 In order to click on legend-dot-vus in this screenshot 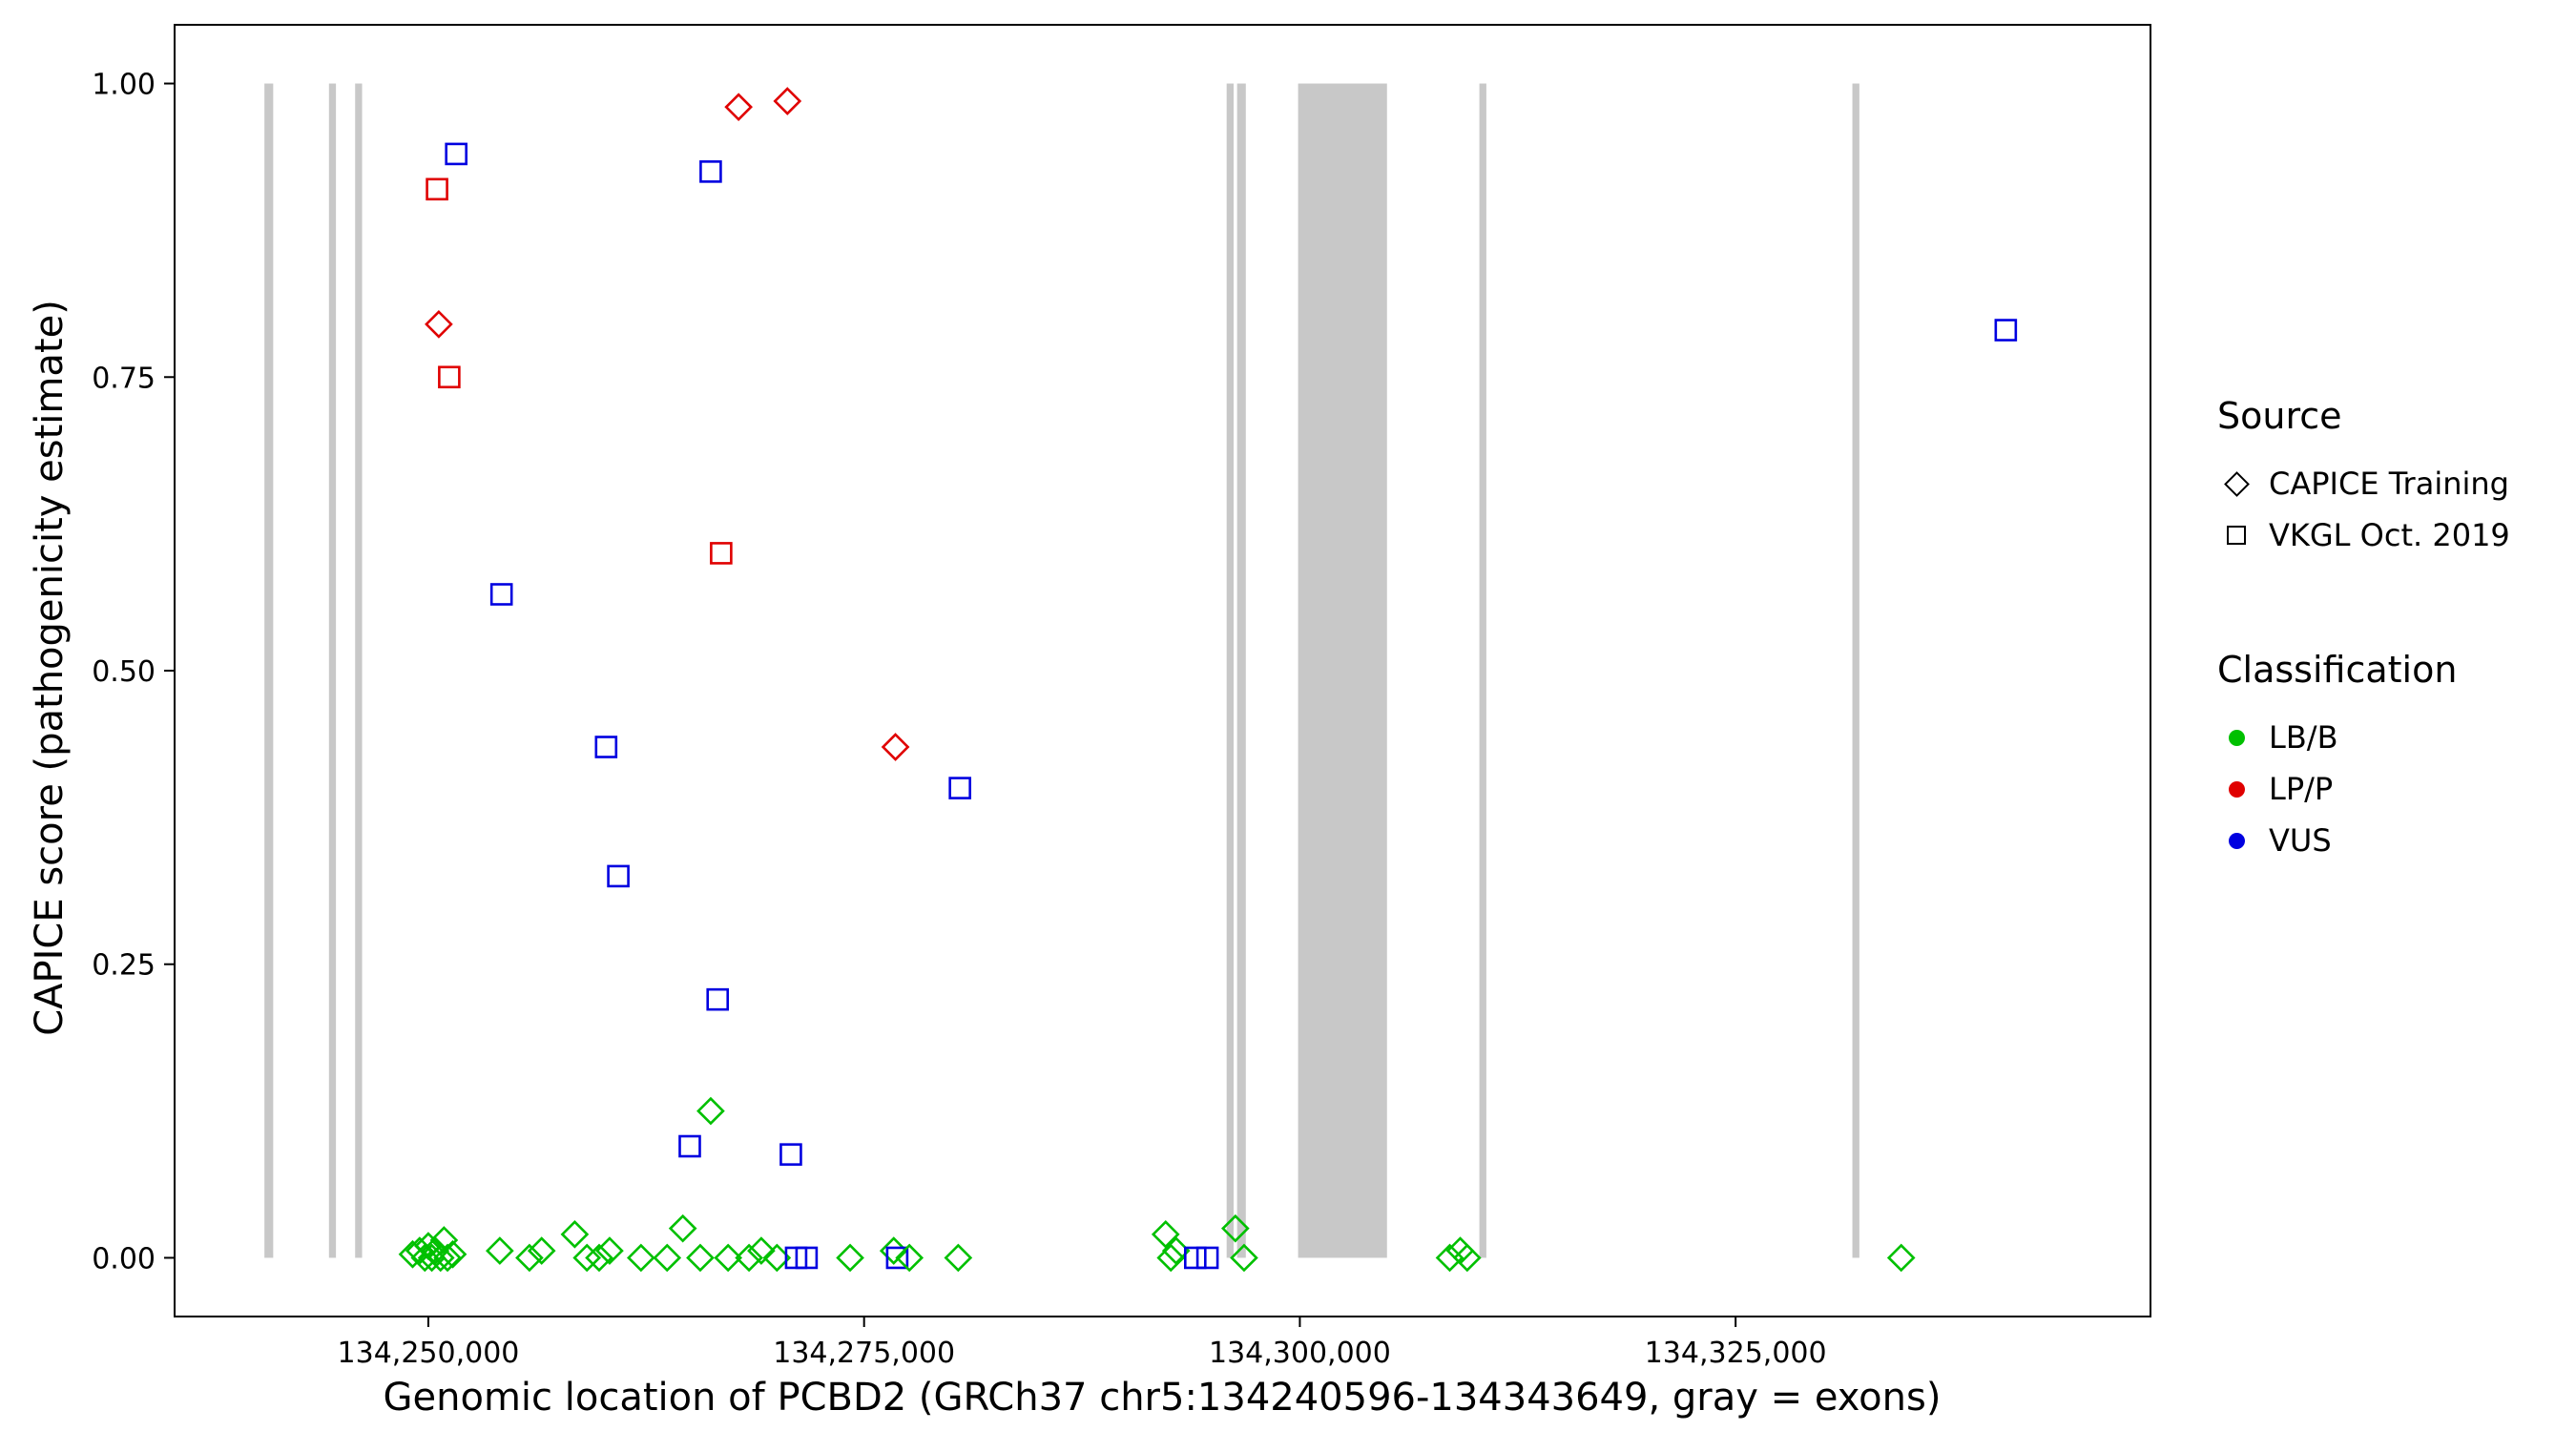, I will do `click(2236, 840)`.